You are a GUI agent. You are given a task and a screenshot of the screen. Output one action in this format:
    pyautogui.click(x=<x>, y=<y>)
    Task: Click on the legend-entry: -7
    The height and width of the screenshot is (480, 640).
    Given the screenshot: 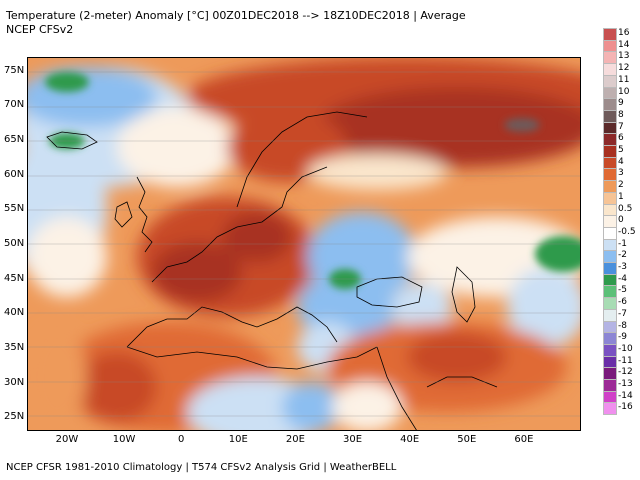 What is the action you would take?
    pyautogui.click(x=619, y=315)
    